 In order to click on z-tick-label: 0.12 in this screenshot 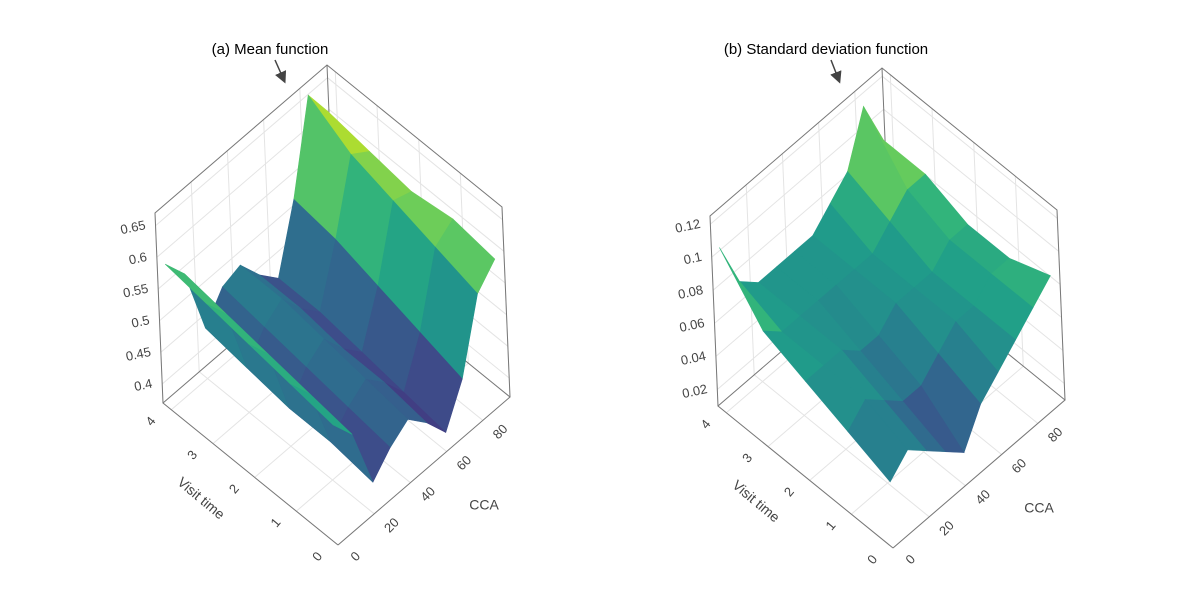, I will do `click(688, 226)`.